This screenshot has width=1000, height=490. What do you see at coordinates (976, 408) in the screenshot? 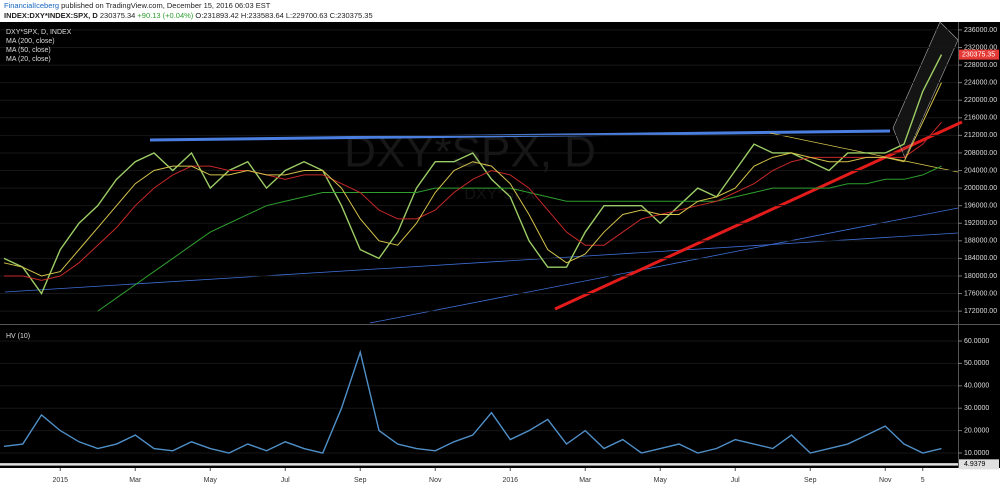
I see `y-tick-label: 30.0000` at bounding box center [976, 408].